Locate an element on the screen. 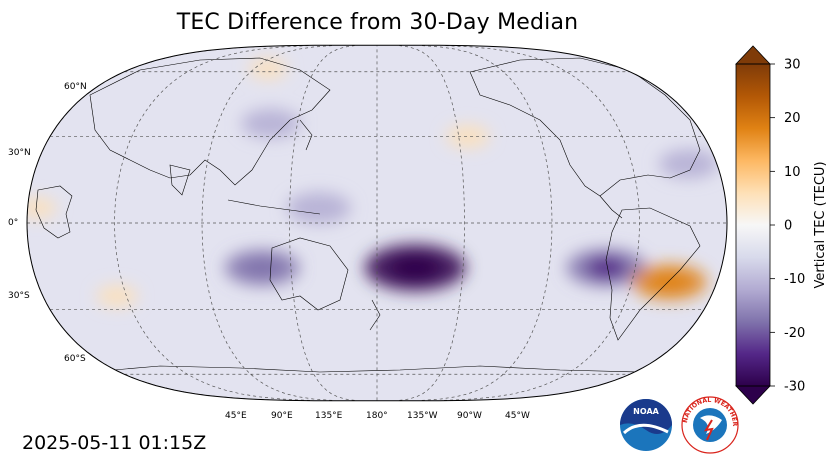 This screenshot has width=835, height=474. colorbar-max-extend is located at coordinates (753, 55).